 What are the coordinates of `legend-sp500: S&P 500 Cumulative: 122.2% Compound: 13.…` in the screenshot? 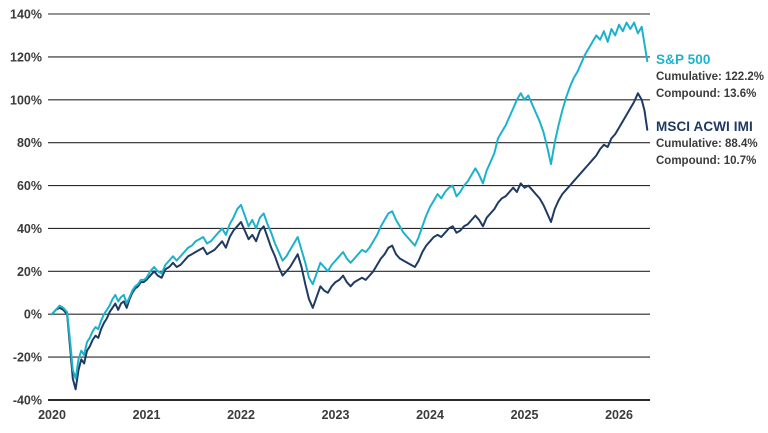 It's located at (712, 77).